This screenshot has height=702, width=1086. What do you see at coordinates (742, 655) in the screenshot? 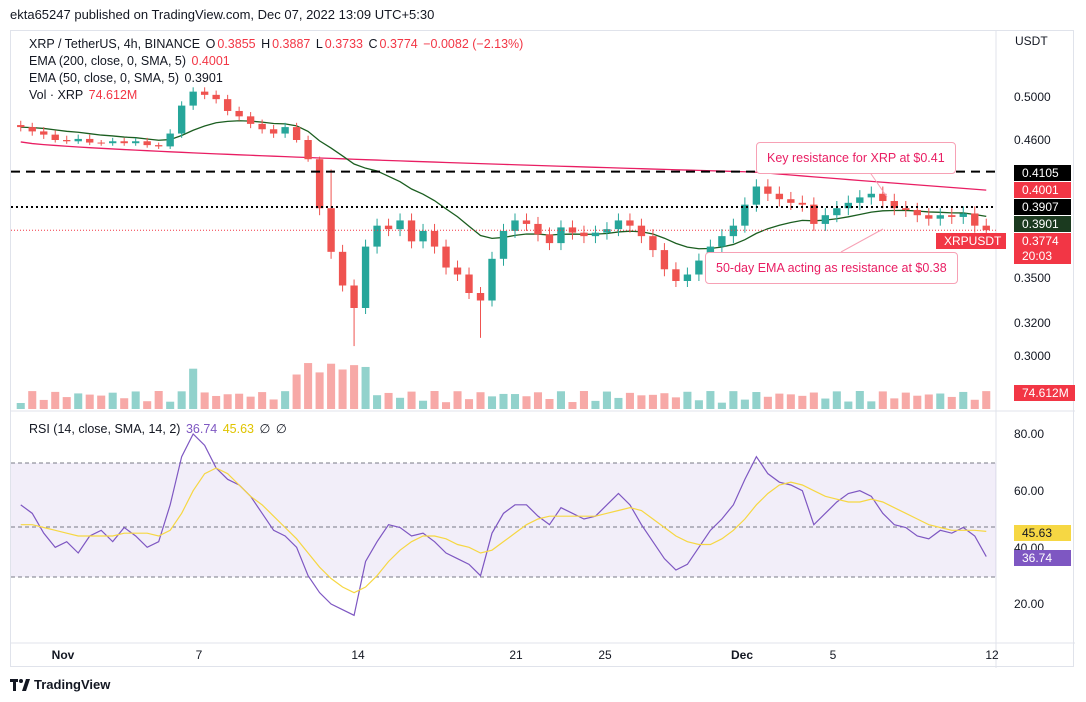
I see `time-tick-label: Dec` at bounding box center [742, 655].